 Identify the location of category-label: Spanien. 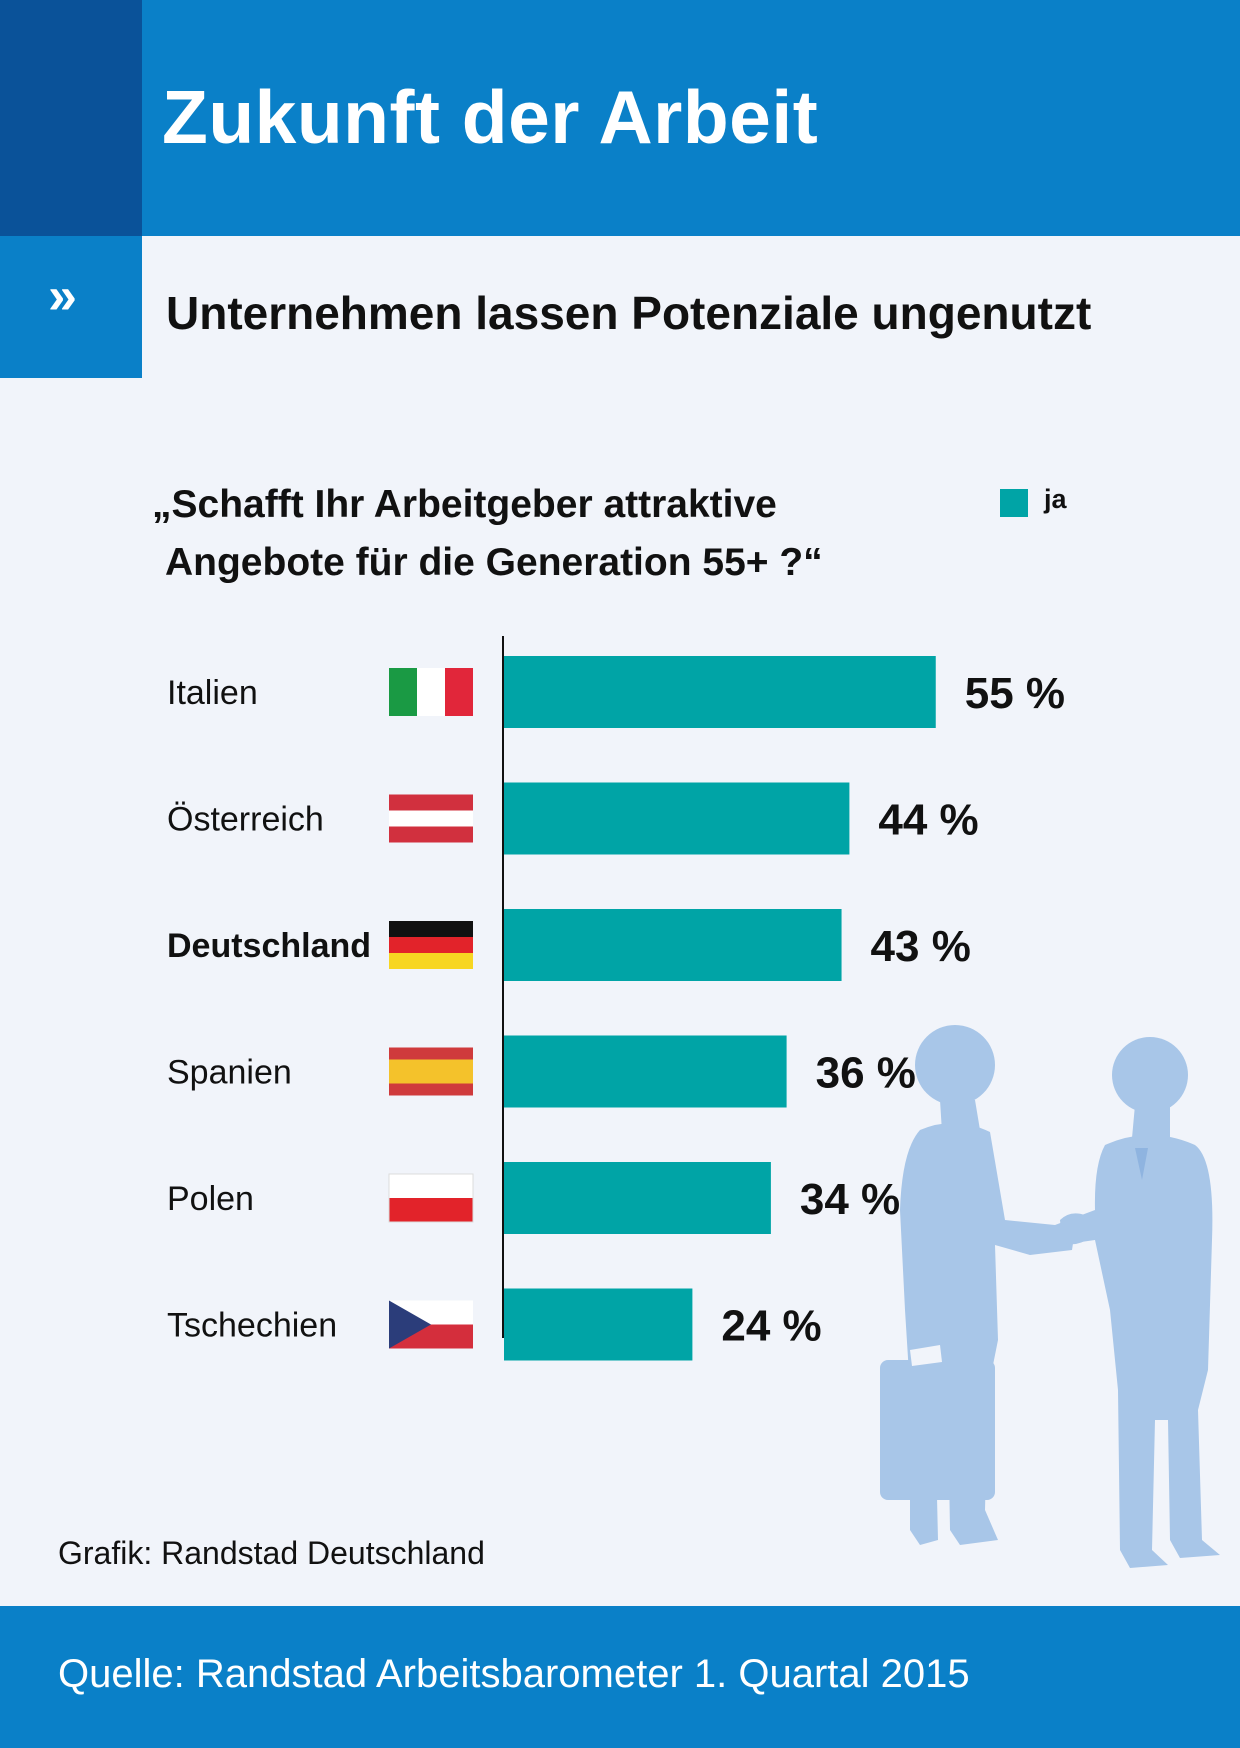
(229, 1073).